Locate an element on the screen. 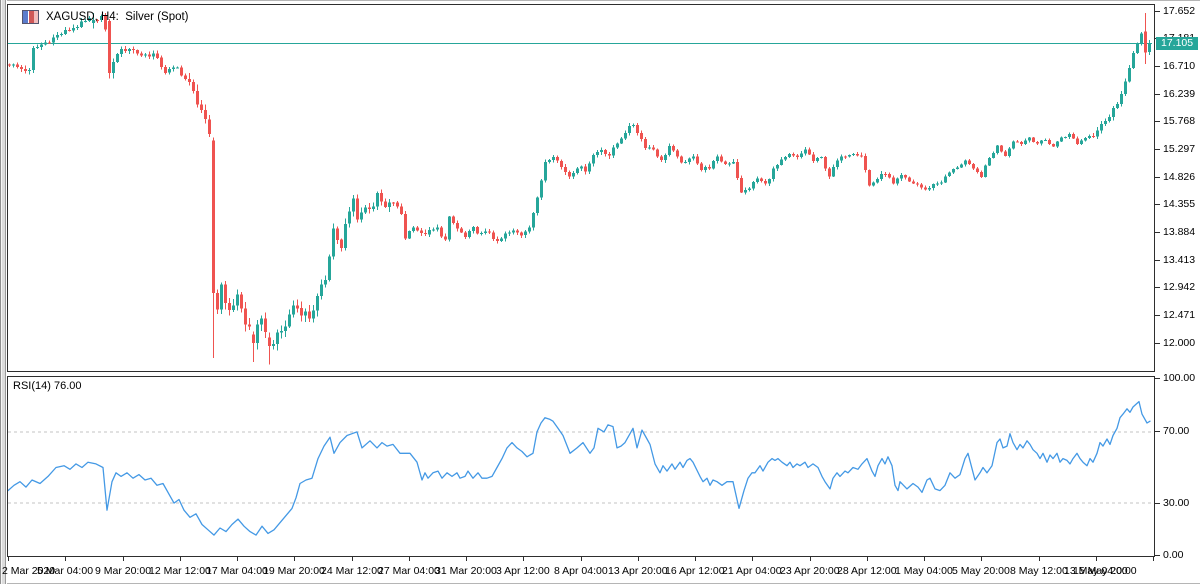 Image resolution: width=1200 pixels, height=584 pixels. price-axis-label: 12.000 is located at coordinates (1179, 343).